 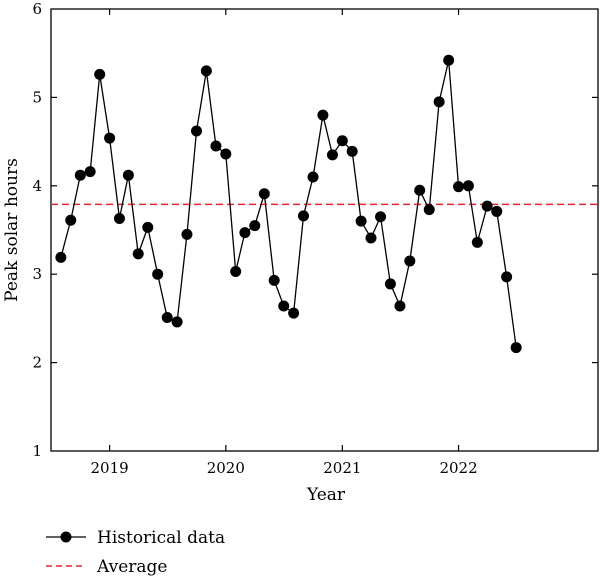 I want to click on legend-historical-marker, so click(x=66, y=537).